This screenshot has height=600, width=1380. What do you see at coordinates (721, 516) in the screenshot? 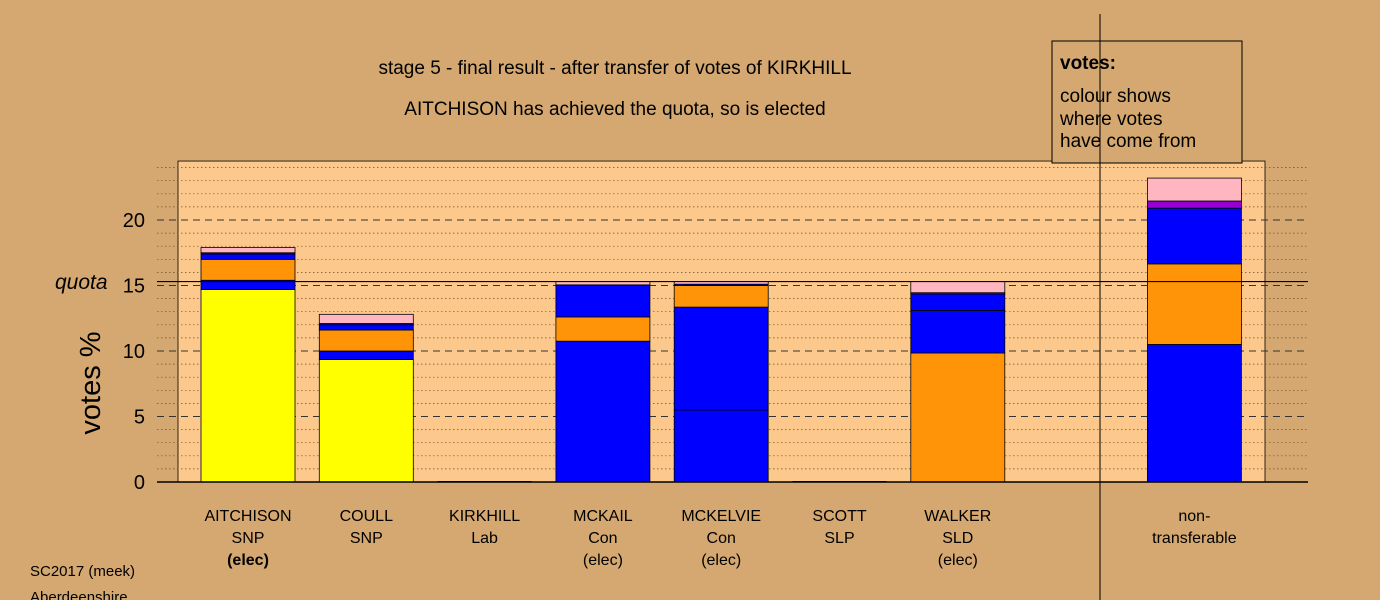
I see `bar-label-4-1: MCKELVIE` at bounding box center [721, 516].